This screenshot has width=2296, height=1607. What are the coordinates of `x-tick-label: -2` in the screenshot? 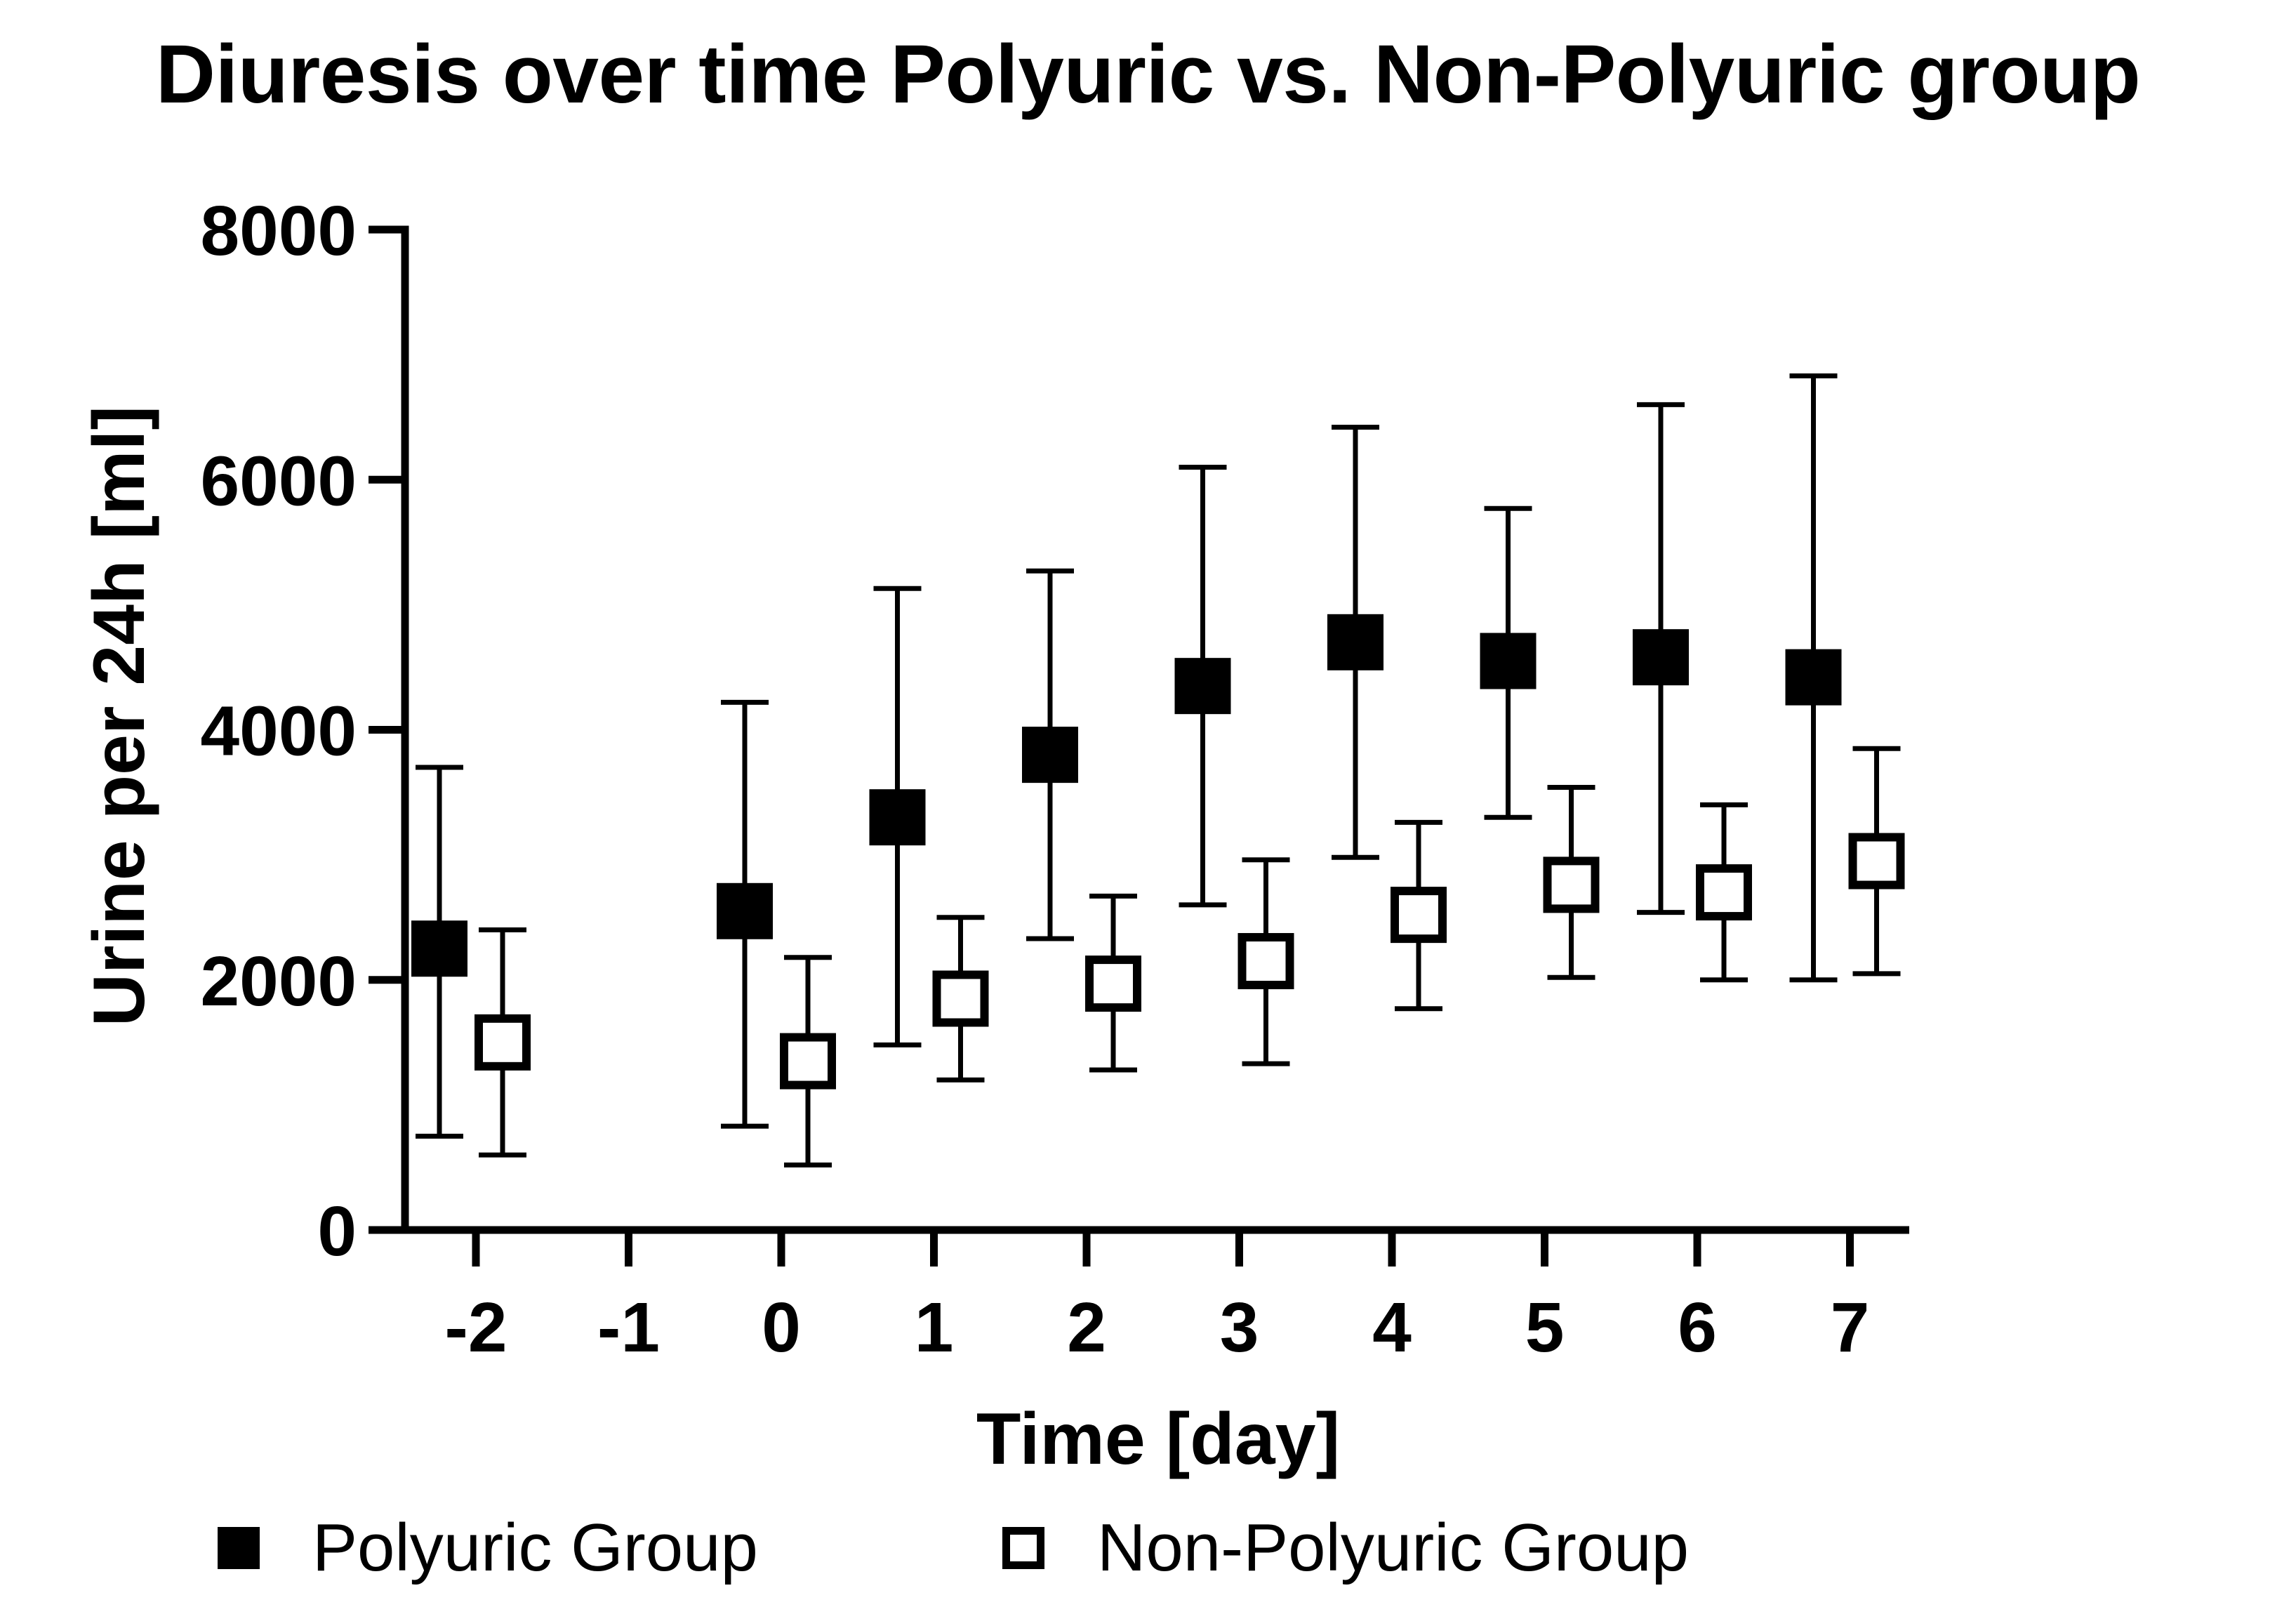 It's located at (476, 1327).